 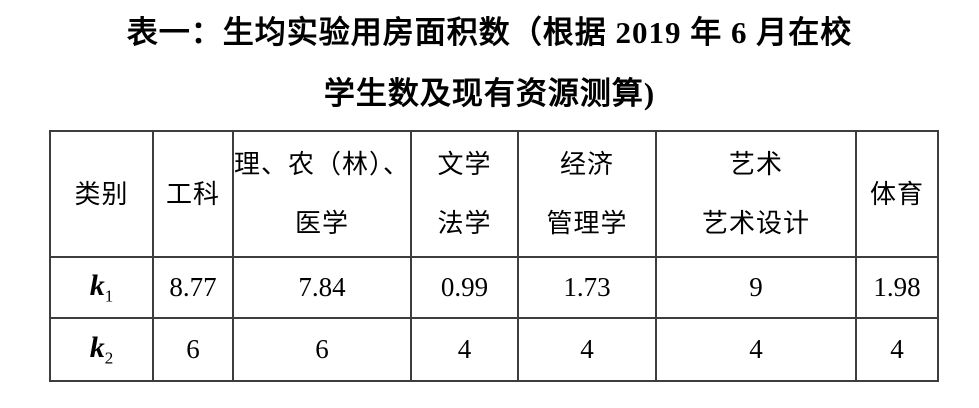 What do you see at coordinates (97, 347) in the screenshot?
I see `k2-symbol: k` at bounding box center [97, 347].